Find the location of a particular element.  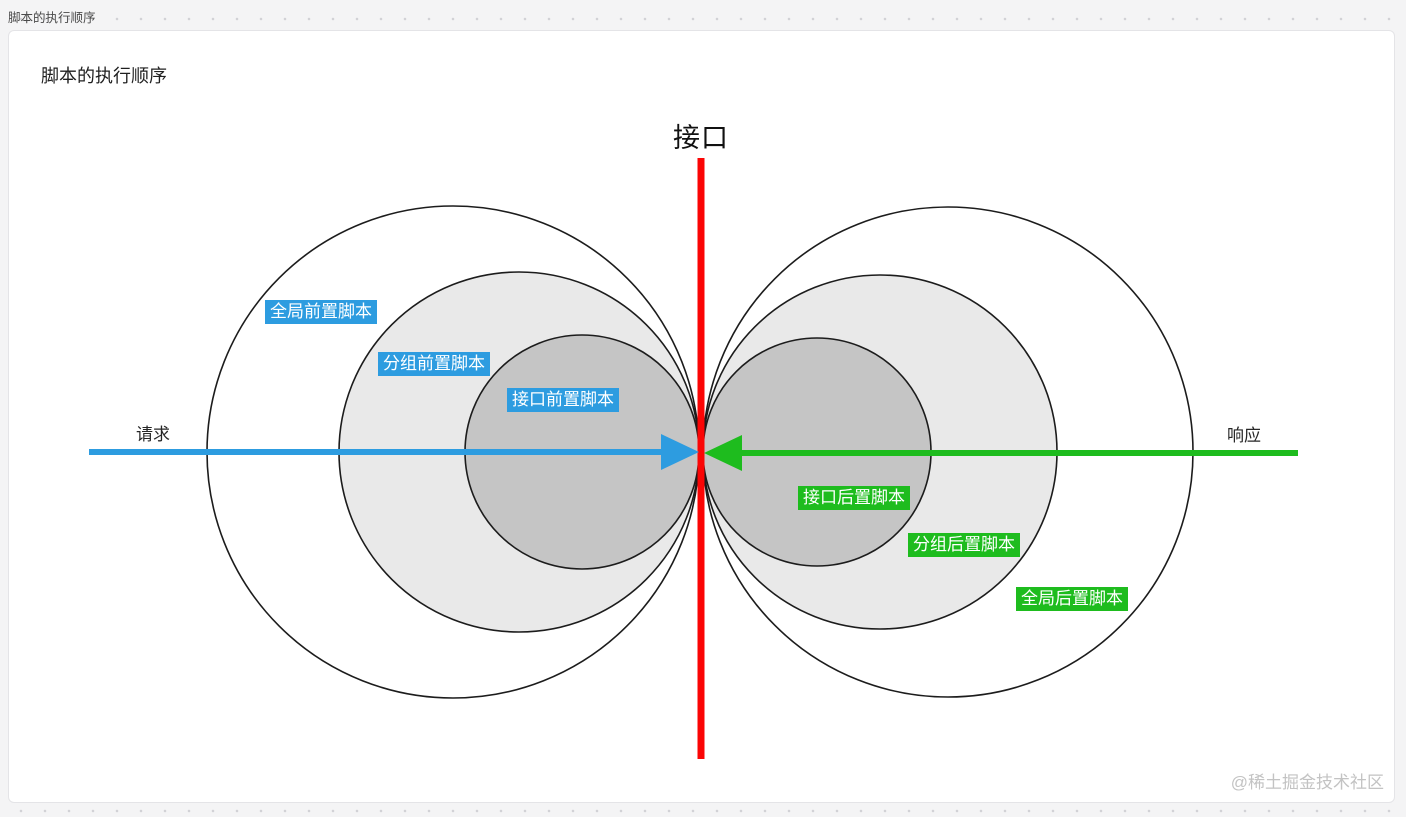

request-label: 请求 is located at coordinates (153, 434).